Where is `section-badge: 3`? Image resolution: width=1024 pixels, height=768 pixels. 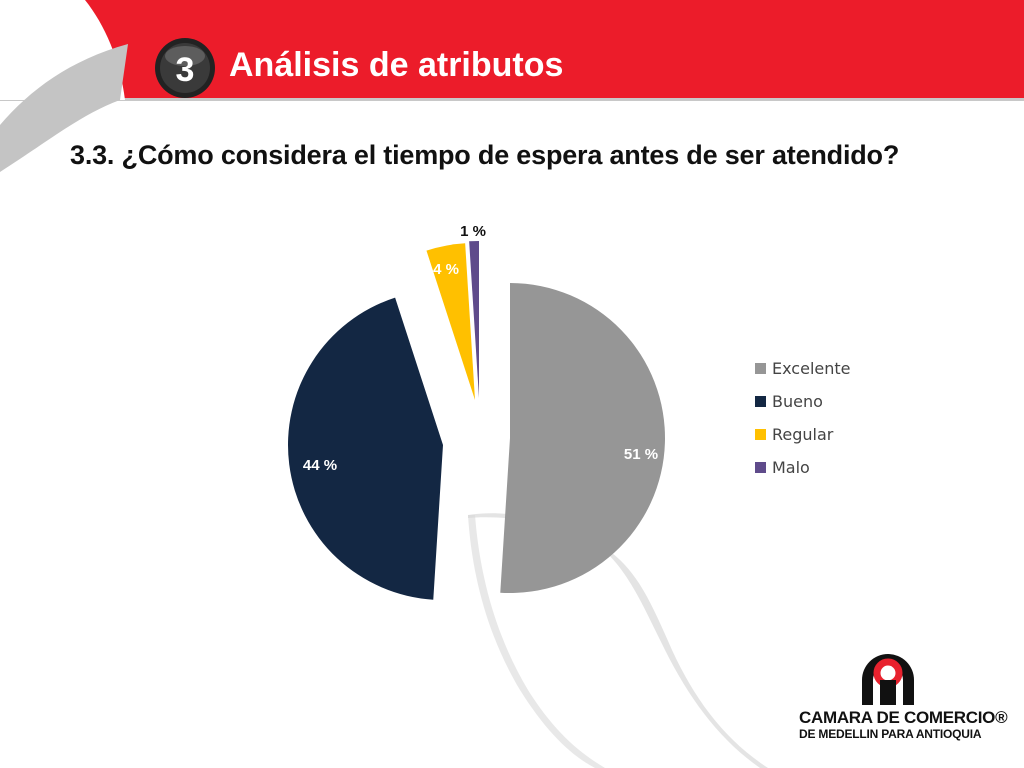 section-badge: 3 is located at coordinates (185, 68).